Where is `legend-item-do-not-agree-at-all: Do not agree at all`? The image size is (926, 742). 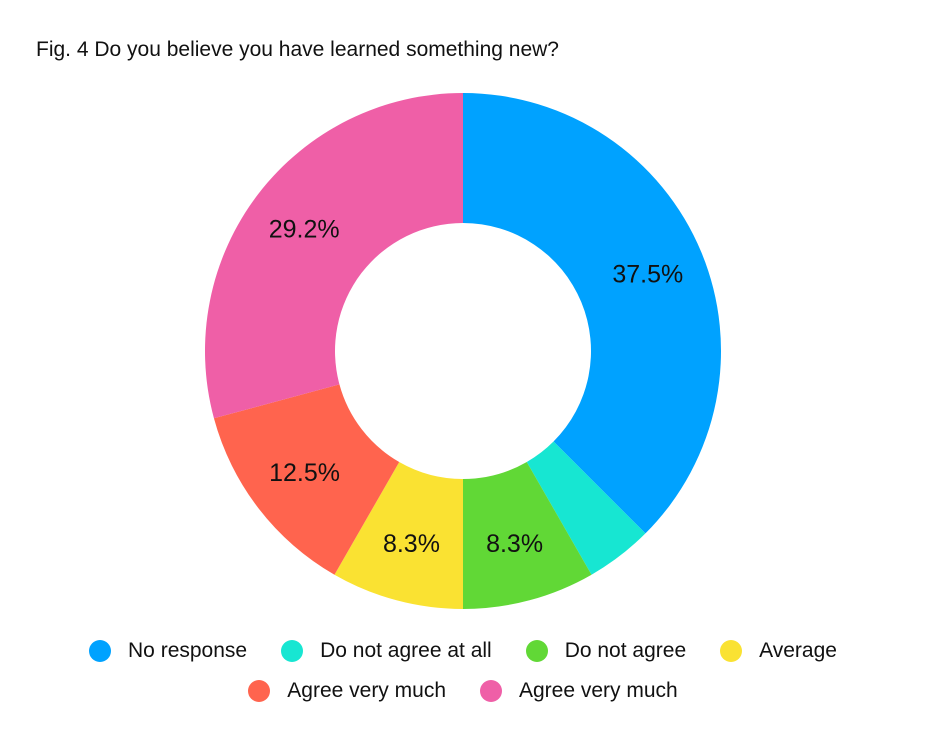
legend-item-do-not-agree-at-all: Do not agree at all is located at coordinates (386, 651).